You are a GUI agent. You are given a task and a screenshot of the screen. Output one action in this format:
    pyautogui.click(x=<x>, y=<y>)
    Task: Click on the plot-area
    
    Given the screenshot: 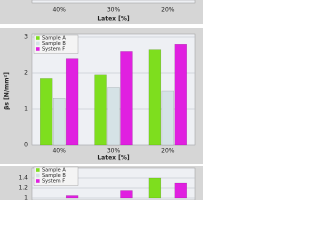 What is the action you would take?
    pyautogui.click(x=113, y=2)
    